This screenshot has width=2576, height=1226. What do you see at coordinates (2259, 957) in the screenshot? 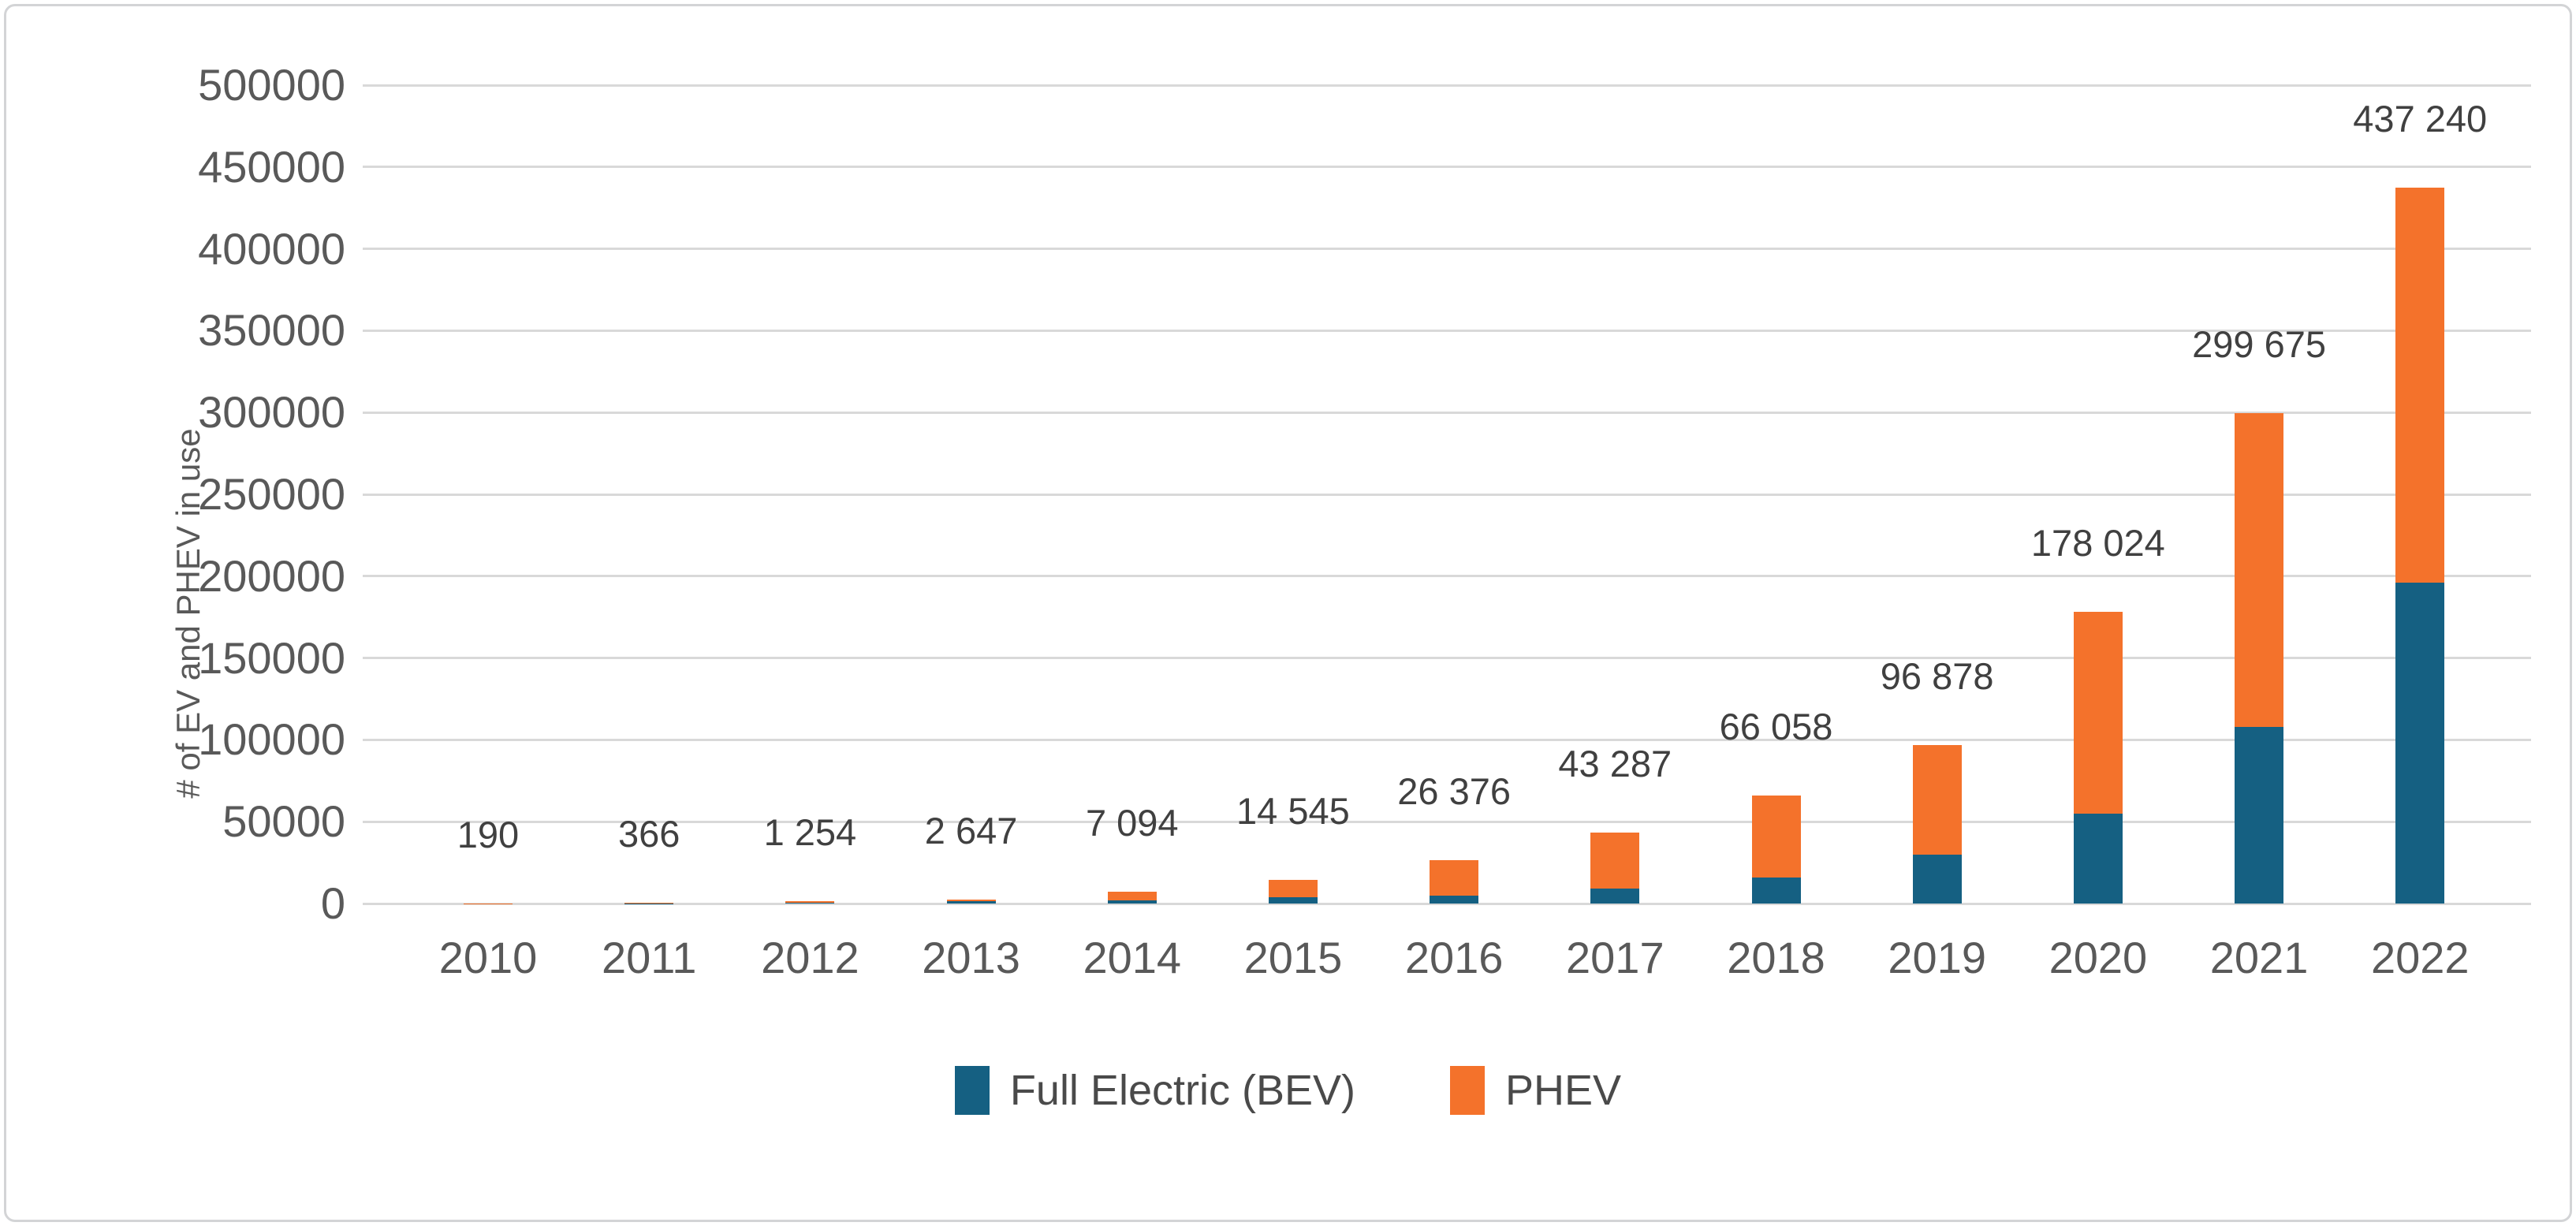
I see `x-tick-label-2021: 2021` at bounding box center [2259, 957].